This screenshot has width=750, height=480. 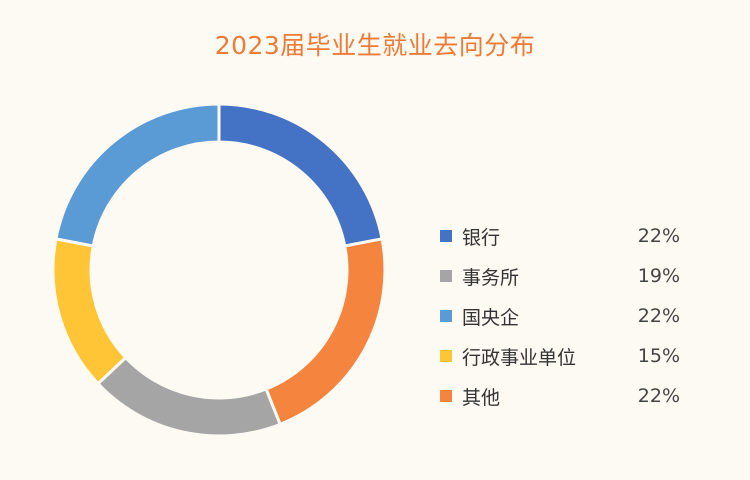 What do you see at coordinates (658, 316) in the screenshot?
I see `legend-value-soe: 22%` at bounding box center [658, 316].